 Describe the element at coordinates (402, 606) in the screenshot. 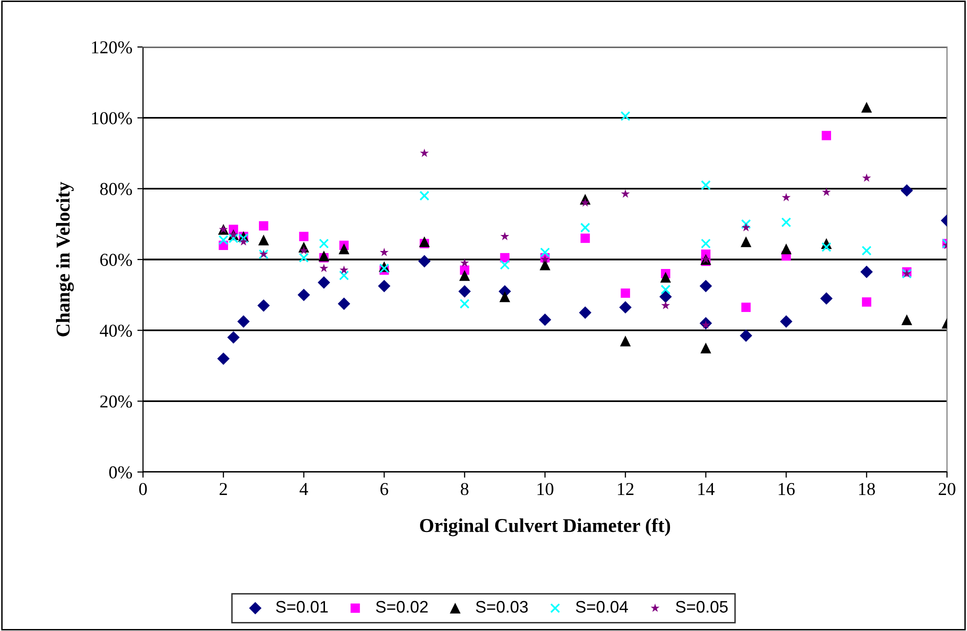

I see `legend-label: S=0.02` at that location.